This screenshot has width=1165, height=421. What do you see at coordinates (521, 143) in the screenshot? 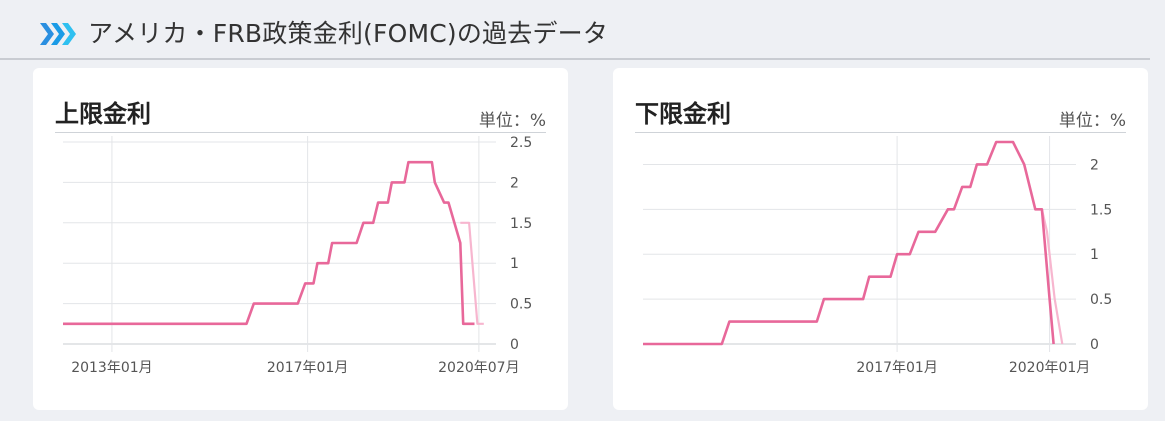
I see `y-tick-label: 2.5` at bounding box center [521, 143].